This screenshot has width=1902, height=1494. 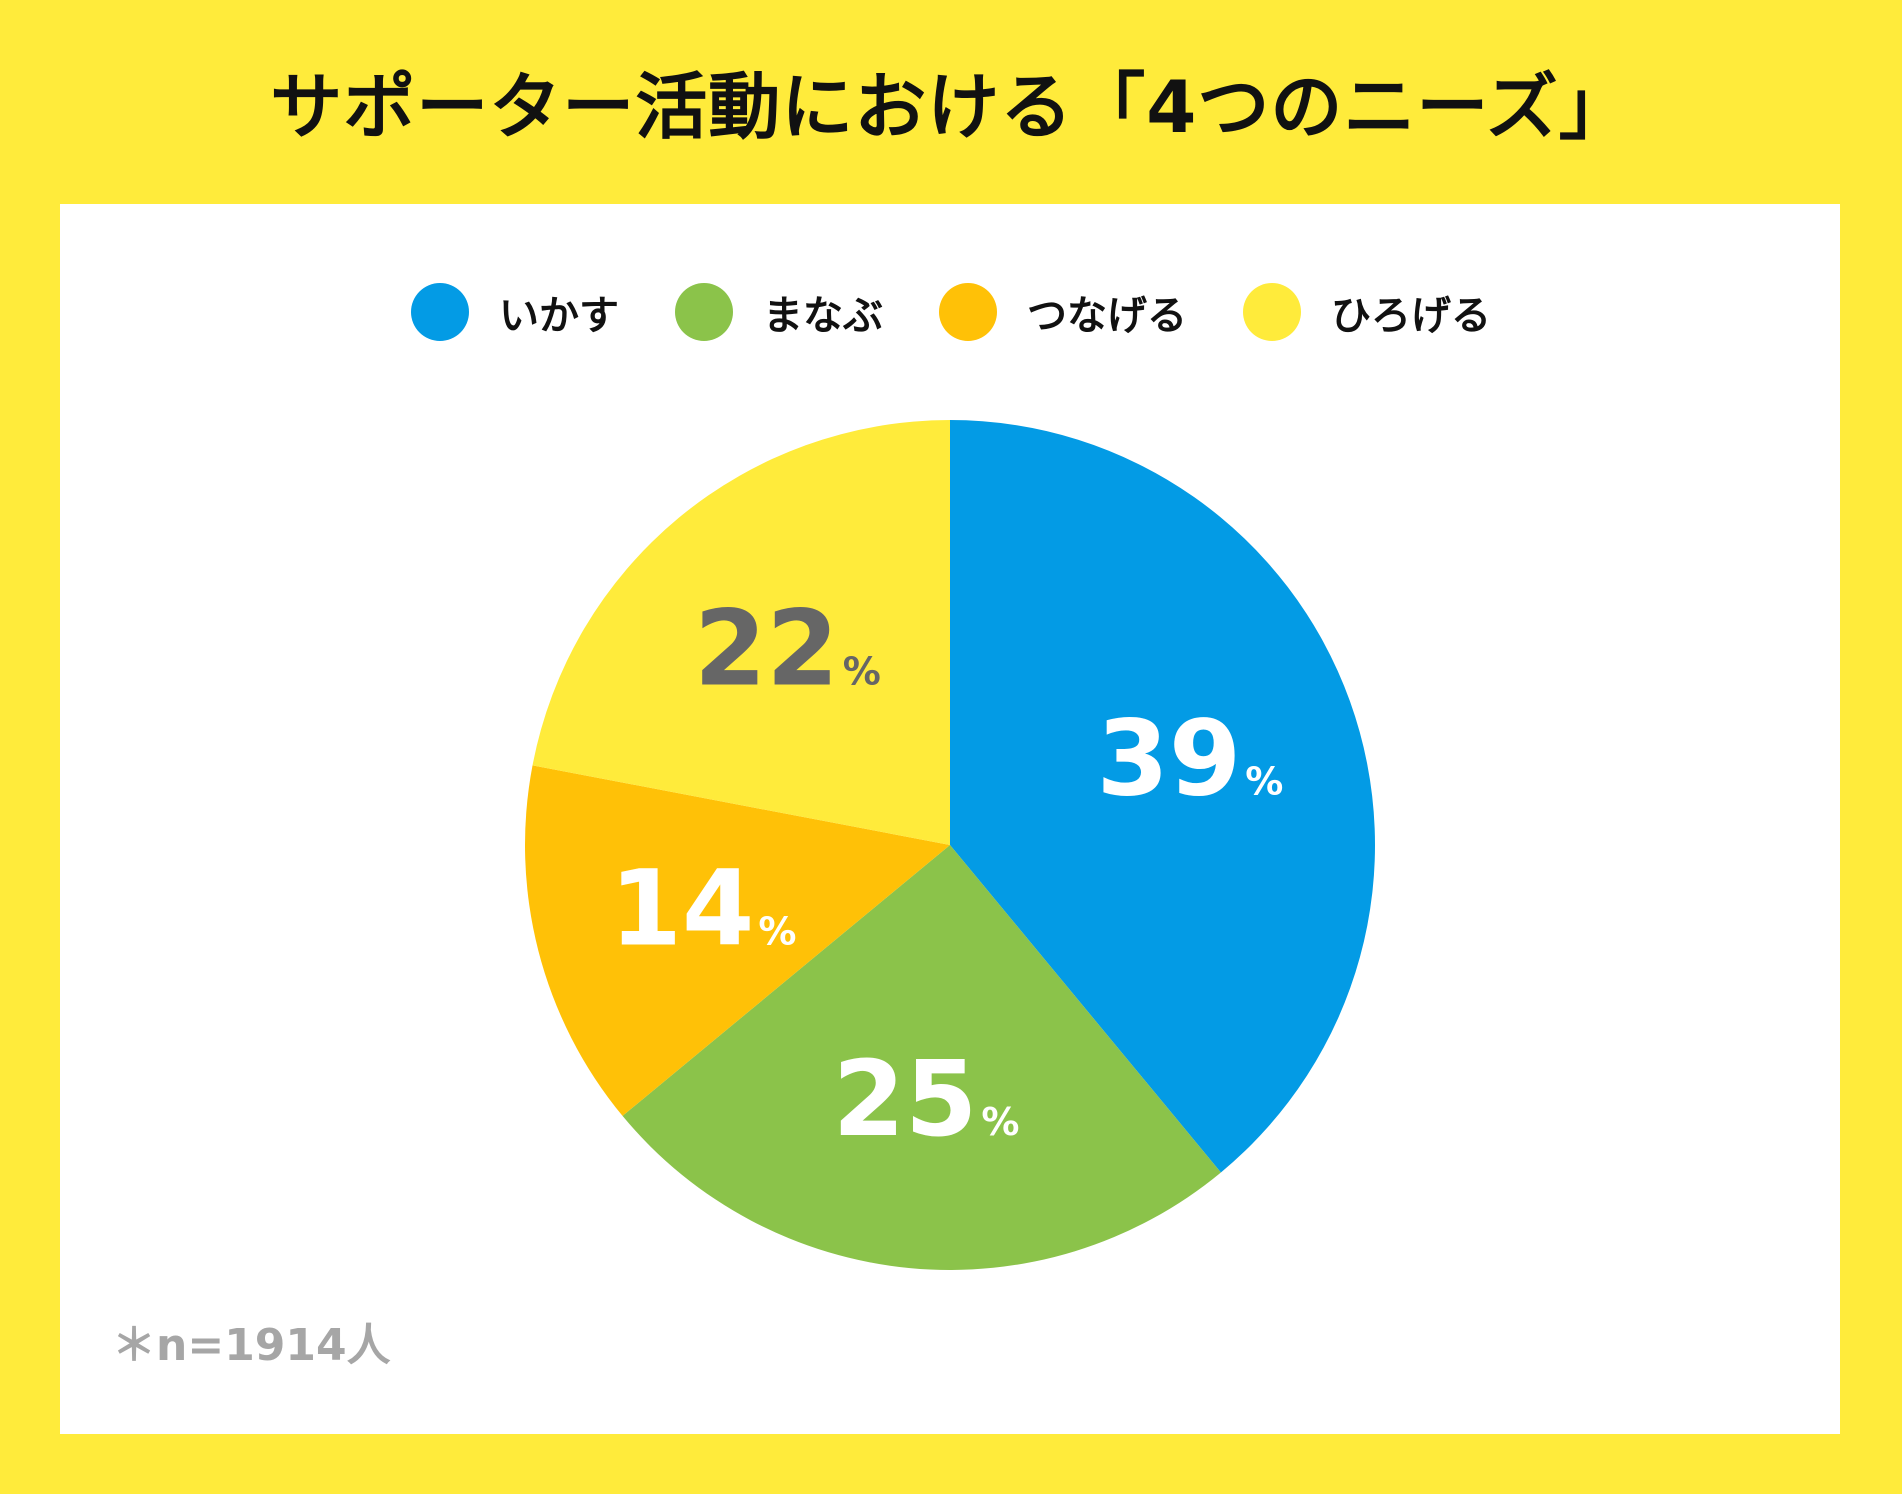 I want to click on slice-value-ikasu: 39, so click(x=1169, y=759).